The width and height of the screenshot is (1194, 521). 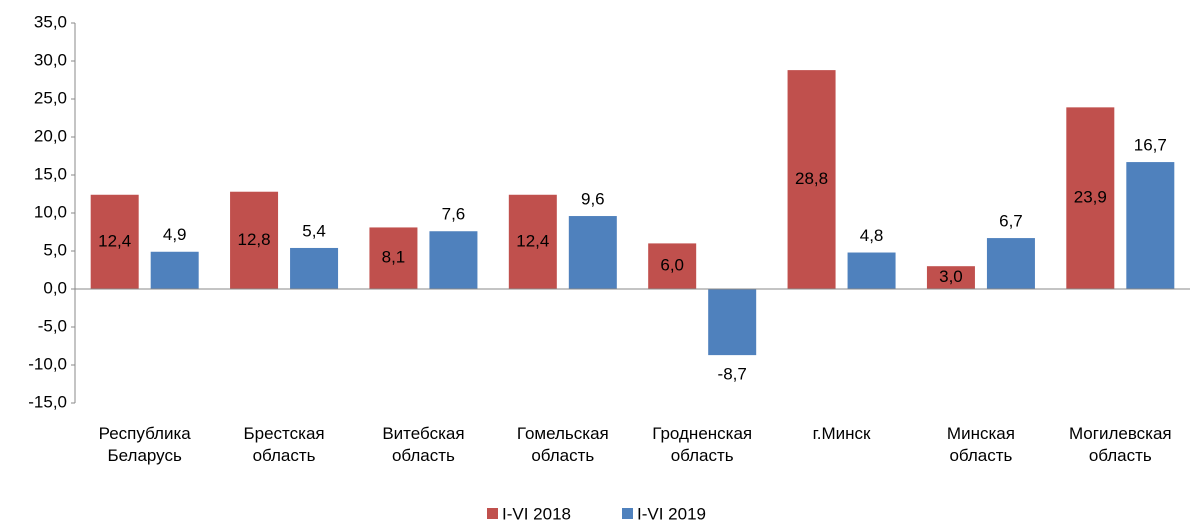 What do you see at coordinates (47, 401) in the screenshot?
I see `y-tick-label: -15,0` at bounding box center [47, 401].